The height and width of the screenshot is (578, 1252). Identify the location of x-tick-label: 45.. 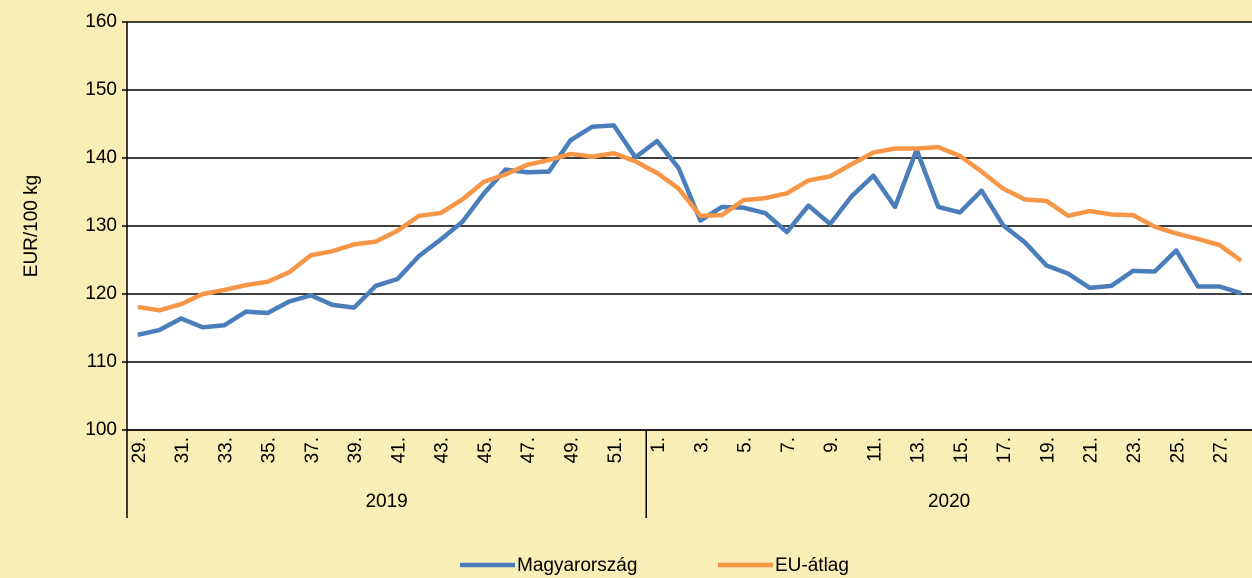
(485, 450).